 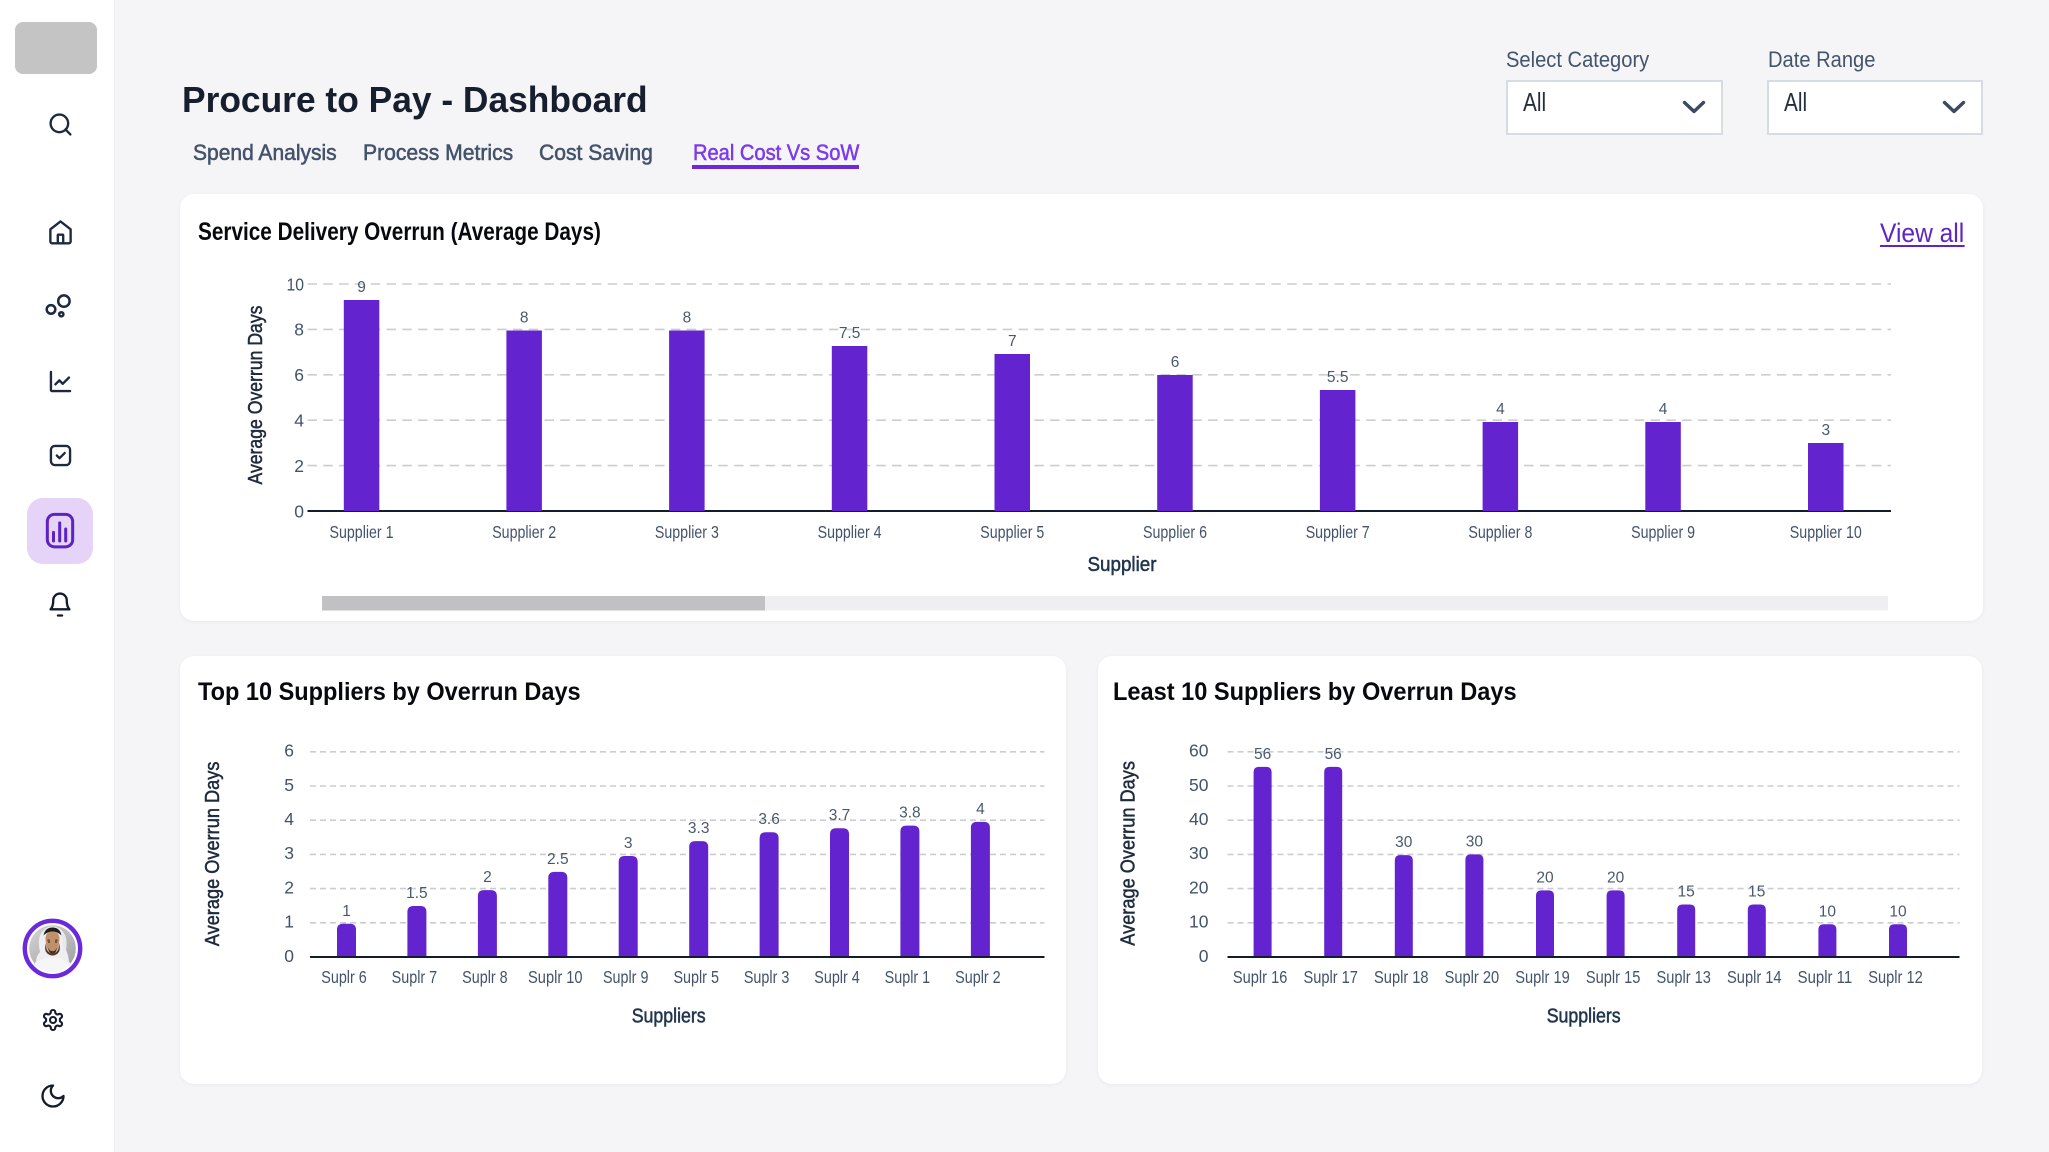 What do you see at coordinates (1895, 977) in the screenshot?
I see `svg-text: Suplr 12` at bounding box center [1895, 977].